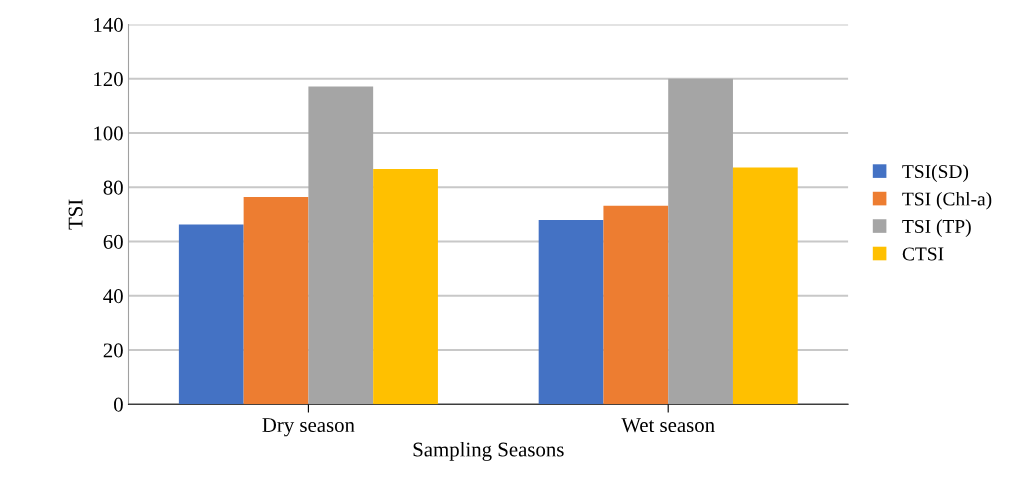 Image resolution: width=1028 pixels, height=490 pixels. What do you see at coordinates (75, 214) in the screenshot?
I see `y-axis-title: TSI` at bounding box center [75, 214].